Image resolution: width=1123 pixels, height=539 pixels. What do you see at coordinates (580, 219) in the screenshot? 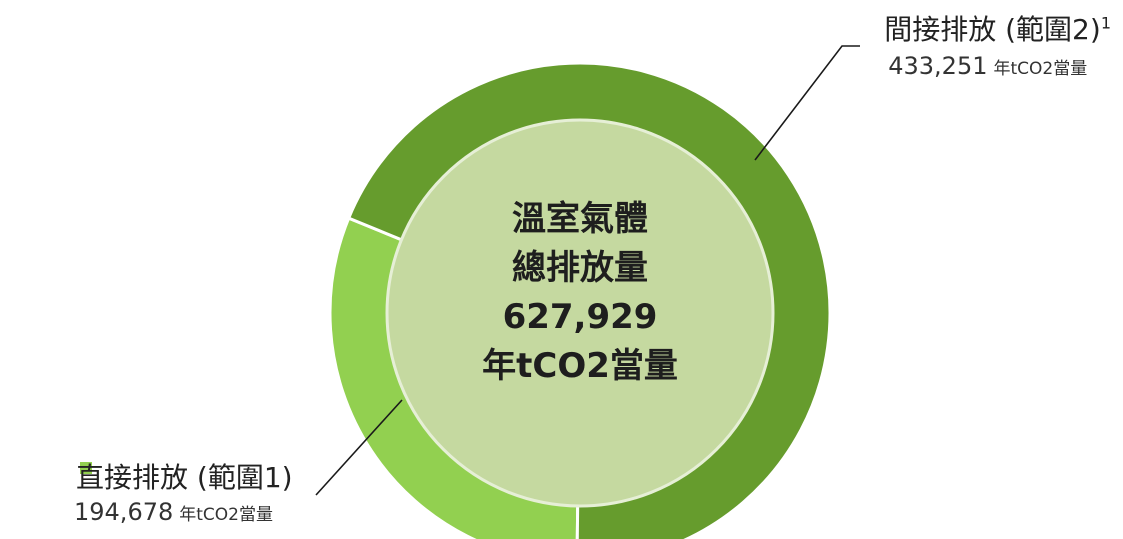
I see `center-line1: 溫室氣體` at bounding box center [580, 219].